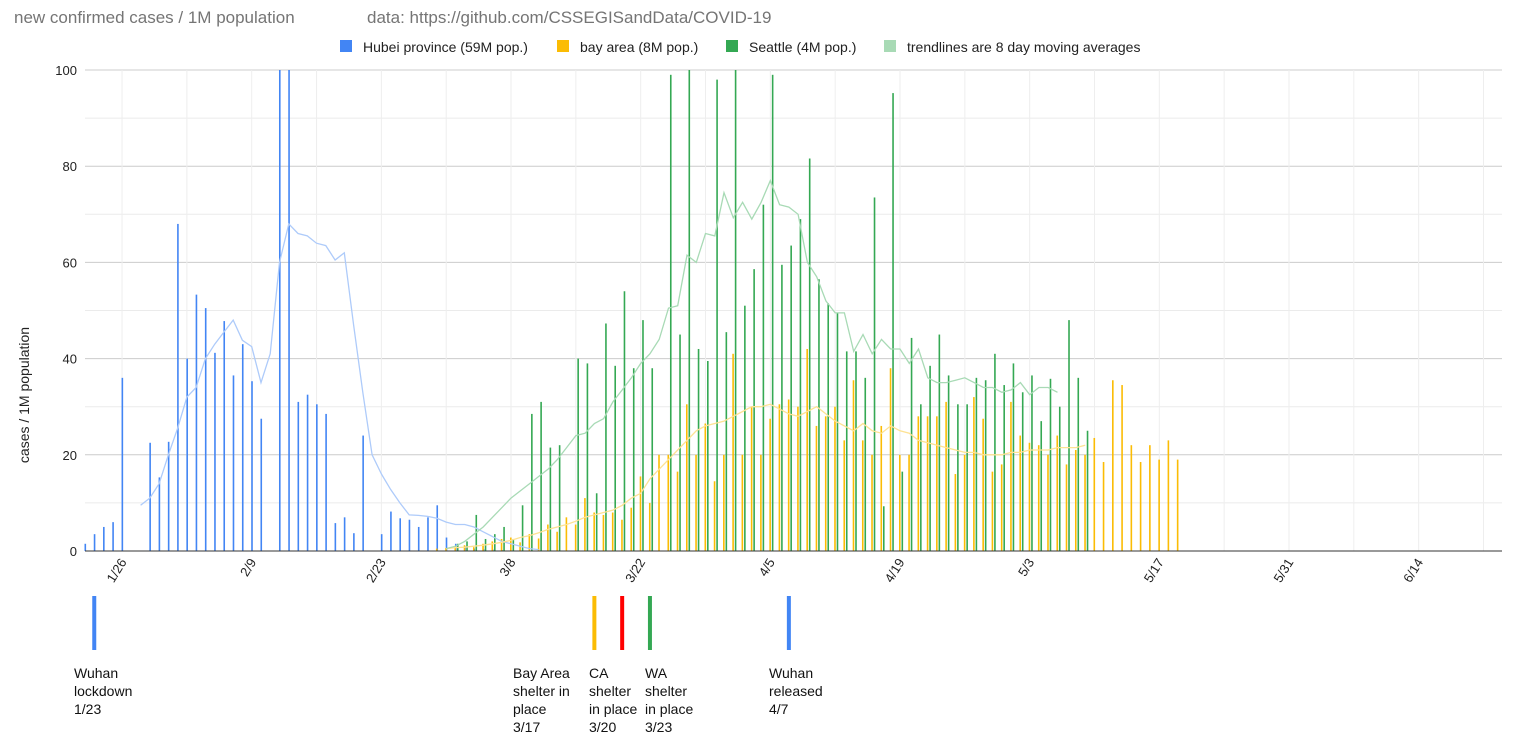 The width and height of the screenshot is (1520, 740). What do you see at coordinates (890, 46) in the screenshot?
I see `legend-swatch-trendline` at bounding box center [890, 46].